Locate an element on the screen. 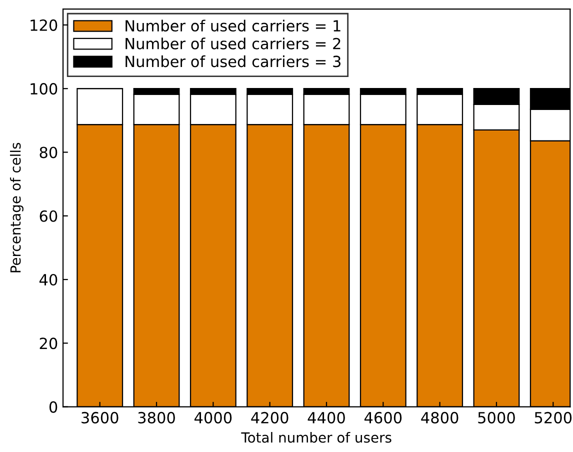 The image size is (573, 452). x-tick-label: 4800 is located at coordinates (439, 418).